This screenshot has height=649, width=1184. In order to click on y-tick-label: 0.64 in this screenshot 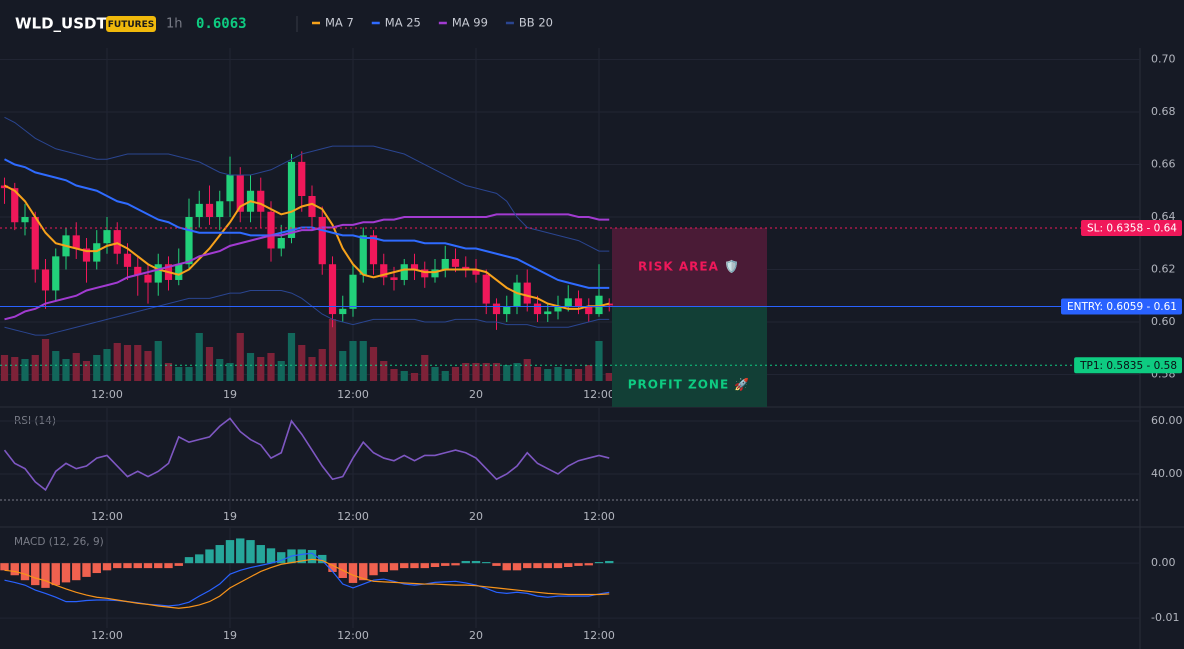, I will do `click(1163, 216)`.